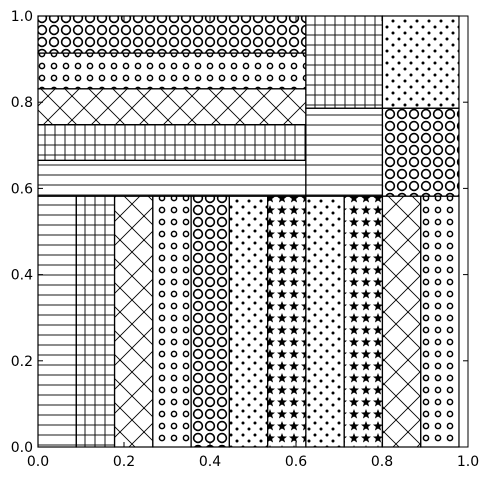 This screenshot has height=477, width=490. I want to click on x-tick-label: 1.0, so click(468, 462).